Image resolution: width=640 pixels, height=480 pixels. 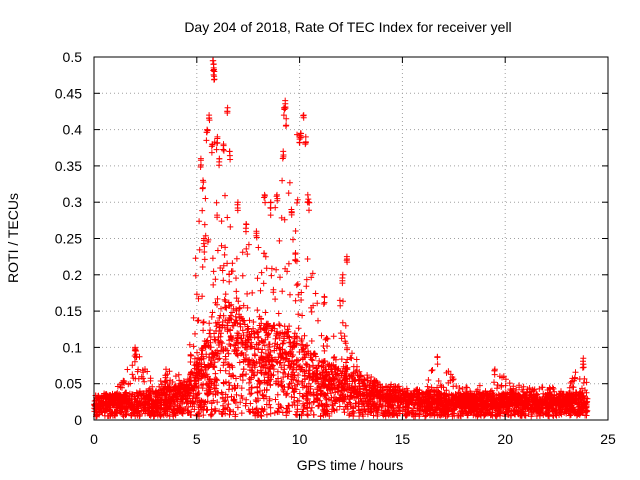 I want to click on y-tick-label: 0.2, so click(x=73, y=275).